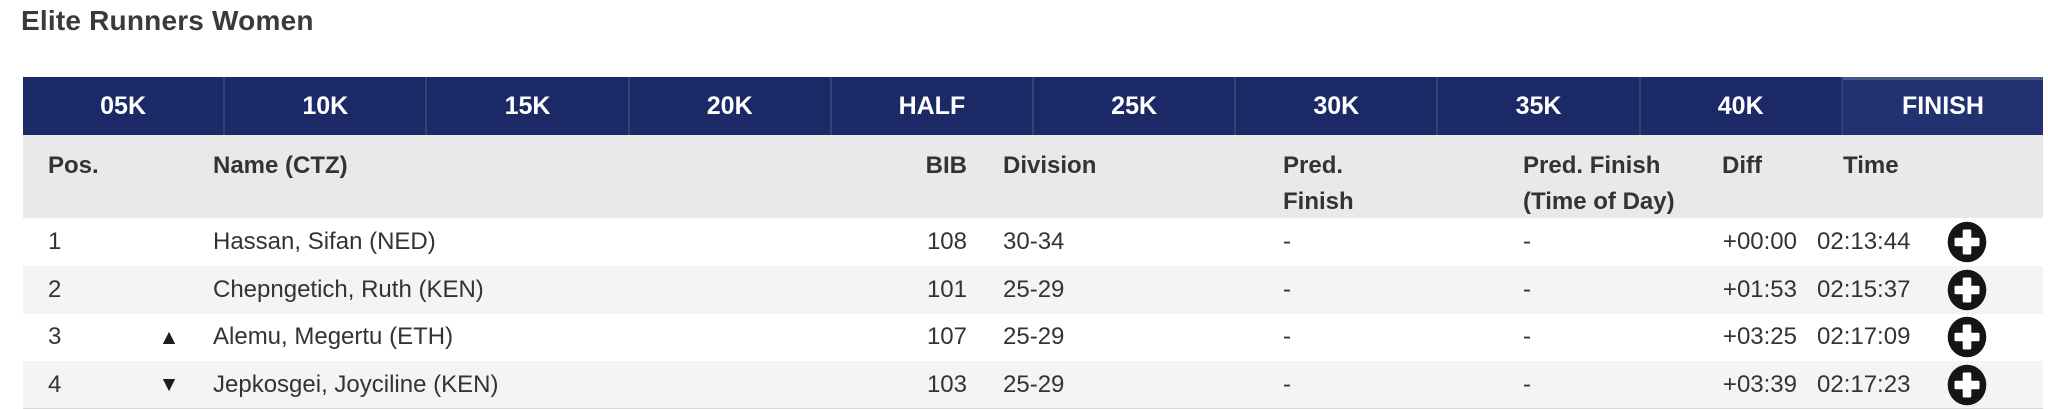 The height and width of the screenshot is (409, 2048). What do you see at coordinates (1759, 337) in the screenshot?
I see `diff-cell: +03:25` at bounding box center [1759, 337].